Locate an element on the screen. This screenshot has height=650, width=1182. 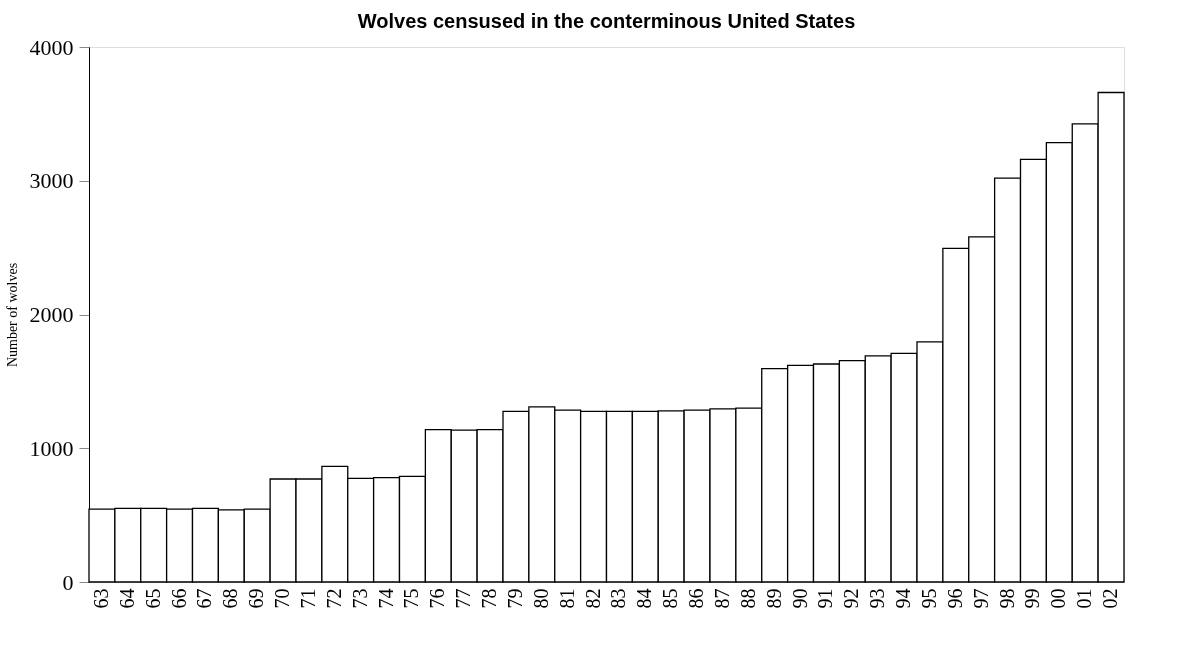
x-tick-label: 97 is located at coordinates (980, 598).